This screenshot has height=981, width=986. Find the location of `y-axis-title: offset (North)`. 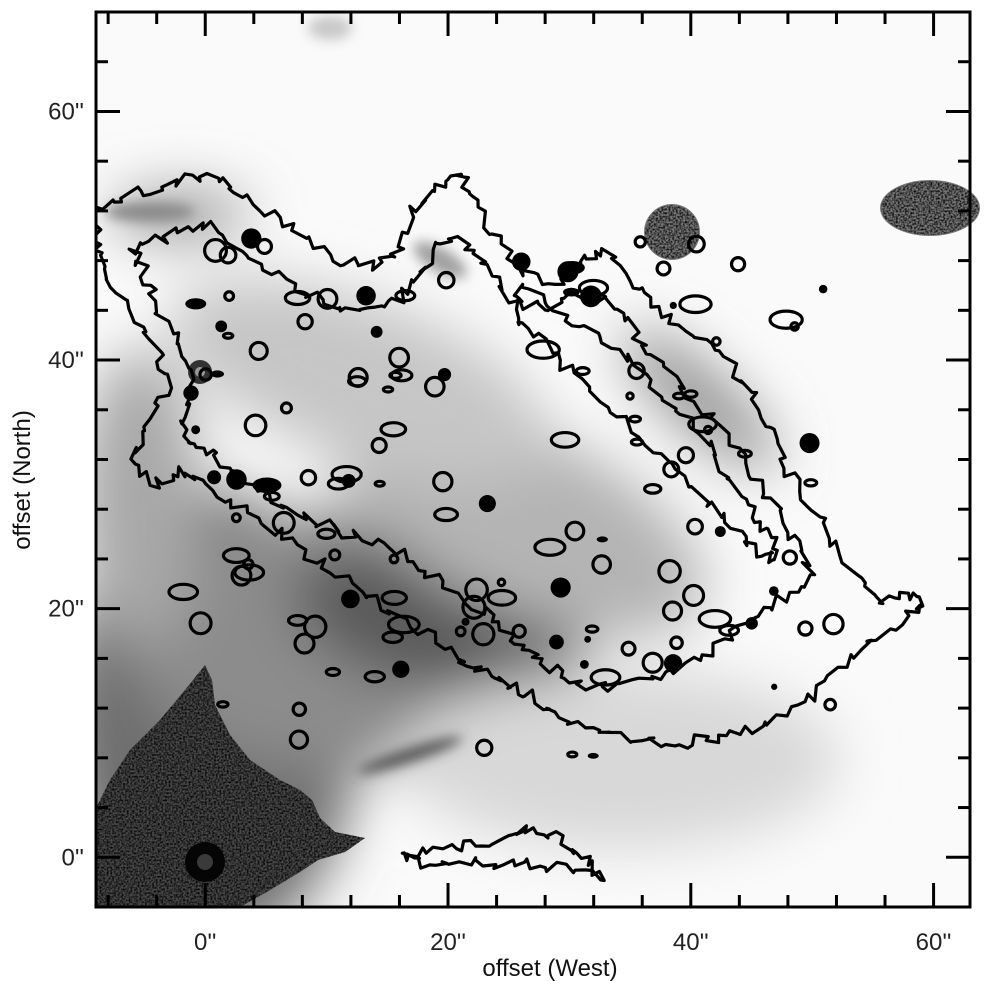

y-axis-title: offset (North) is located at coordinates (22, 480).